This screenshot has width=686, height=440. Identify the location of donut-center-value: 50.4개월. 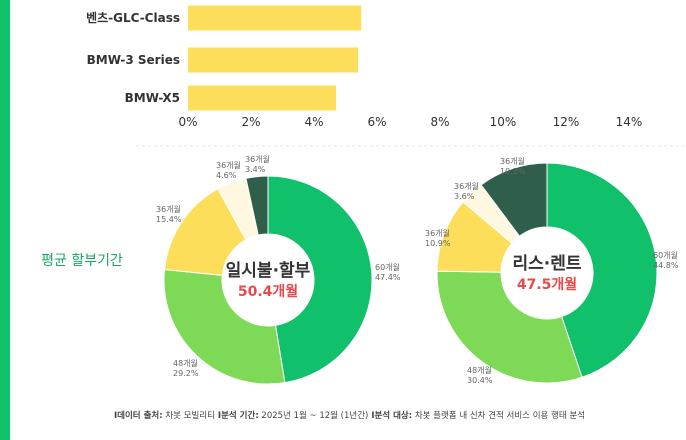
(268, 291).